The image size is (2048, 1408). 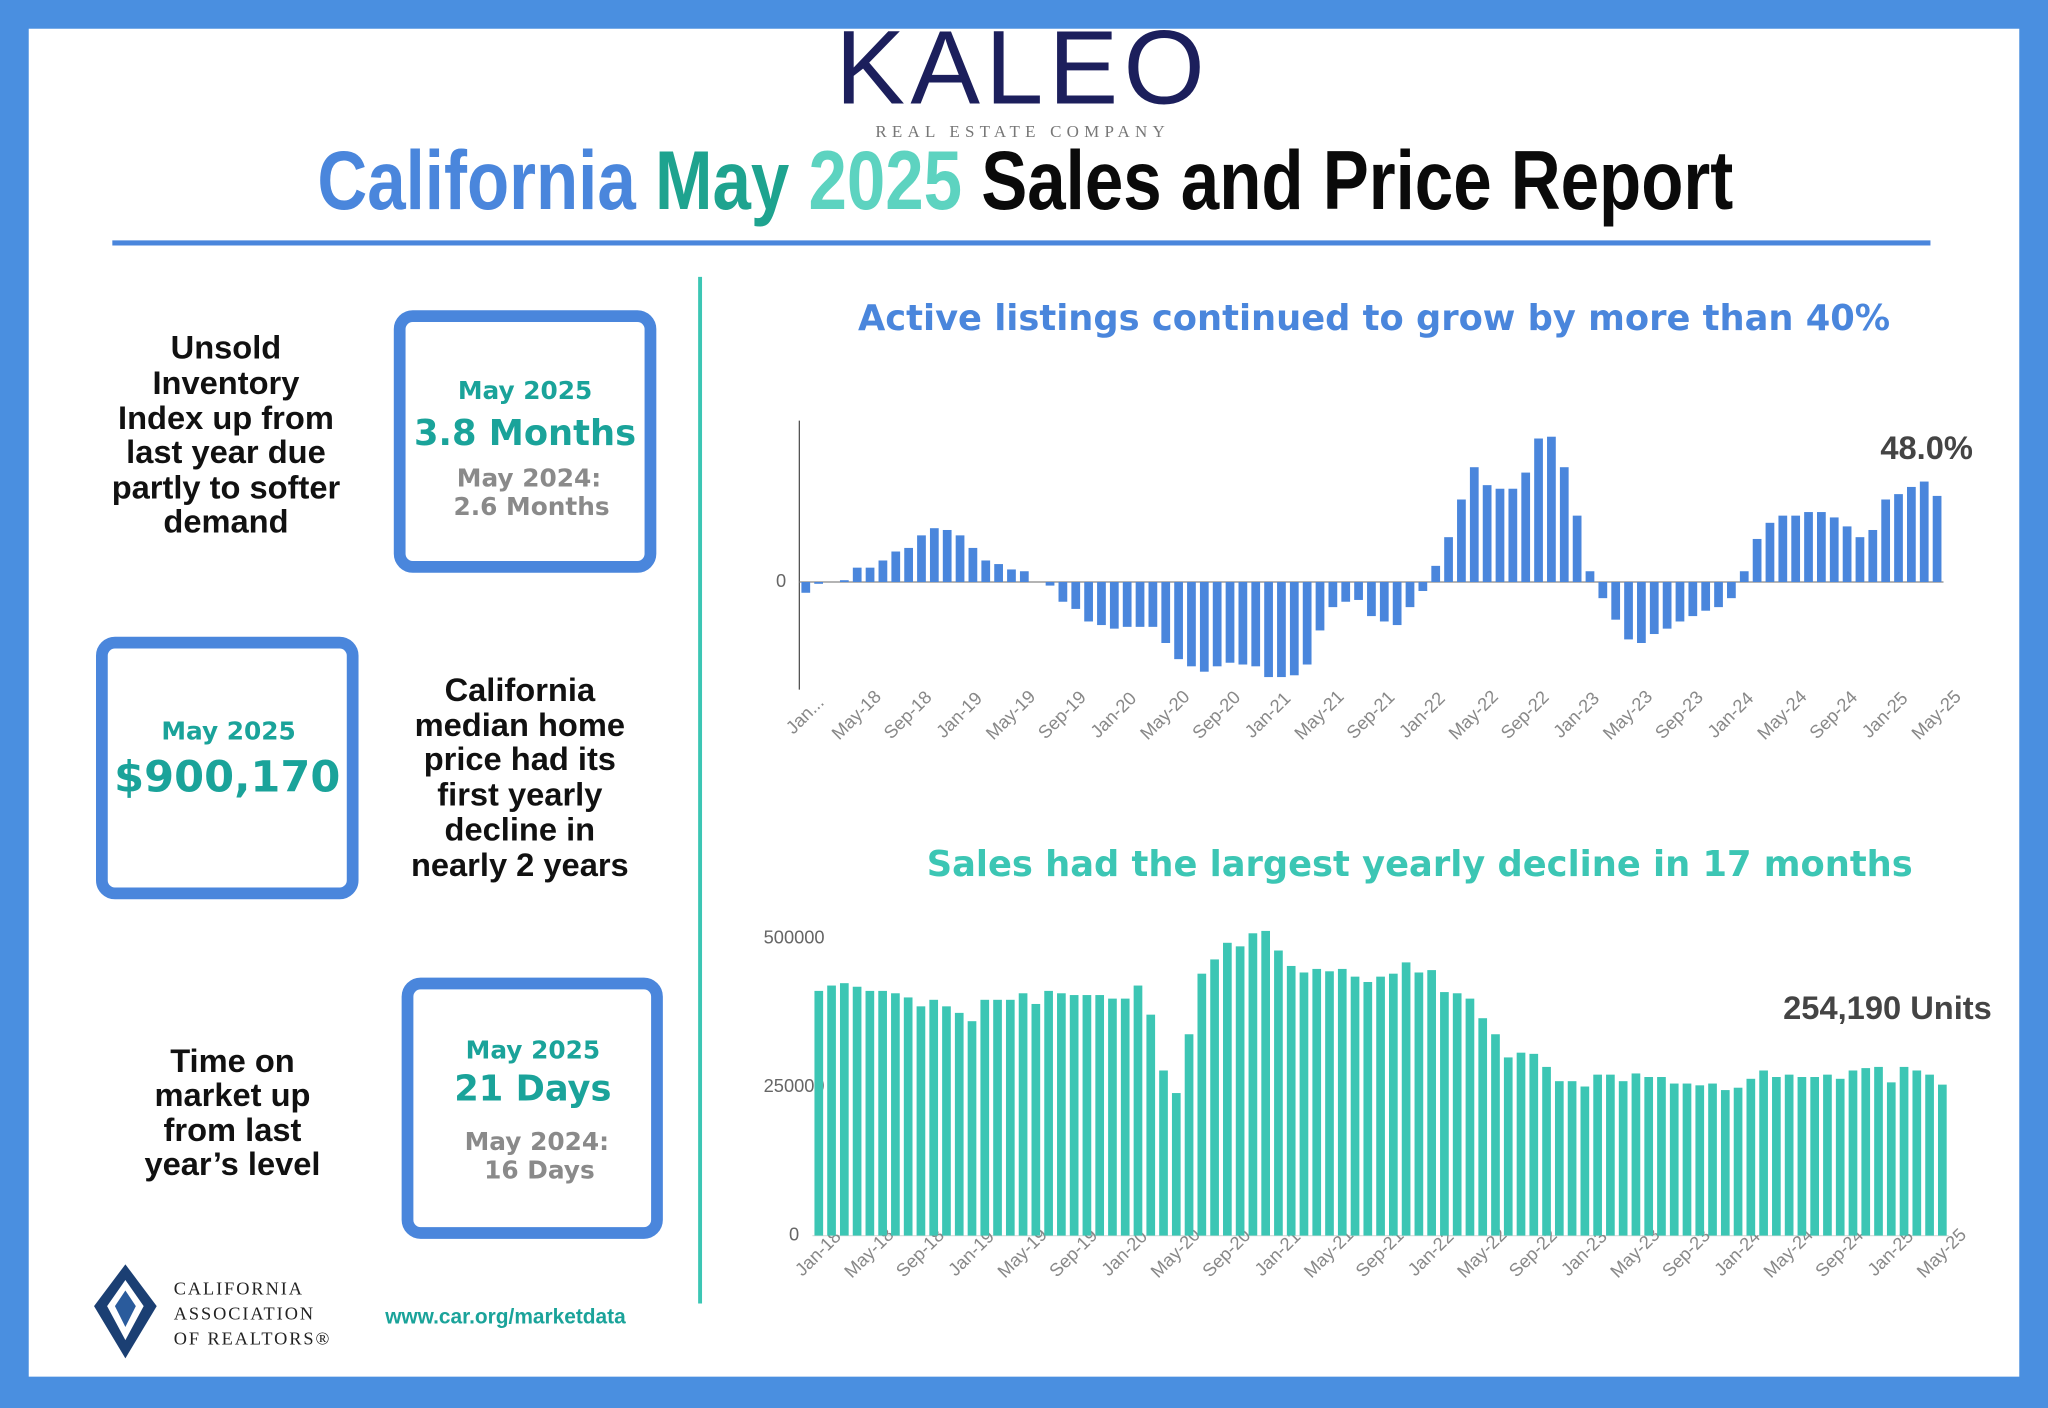 I want to click on box-value: 3.8 Months, so click(x=525, y=433).